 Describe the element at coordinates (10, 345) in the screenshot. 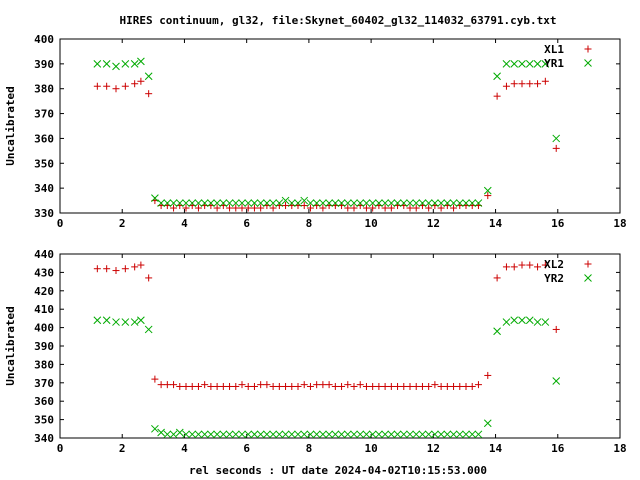

I see `bottom-y-axis-label: Uncalibrated` at that location.